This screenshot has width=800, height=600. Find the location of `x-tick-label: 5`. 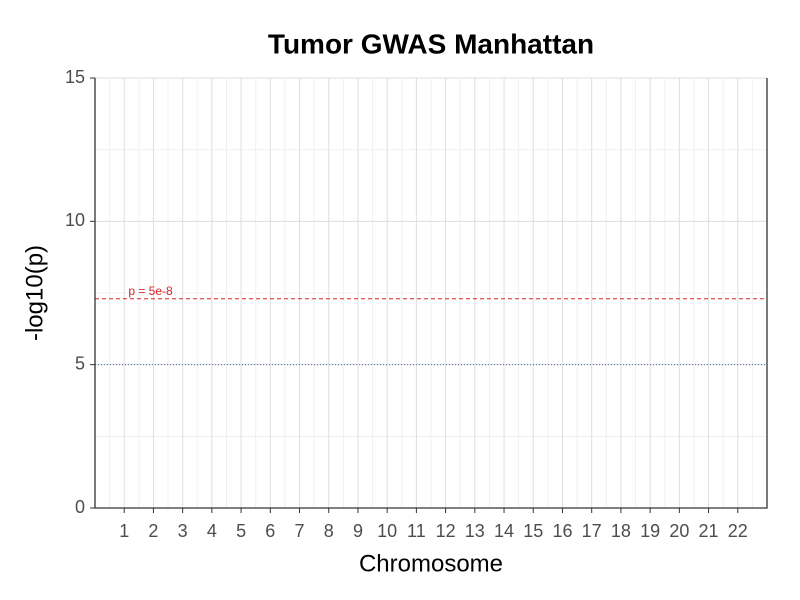

x-tick-label: 5 is located at coordinates (241, 531).